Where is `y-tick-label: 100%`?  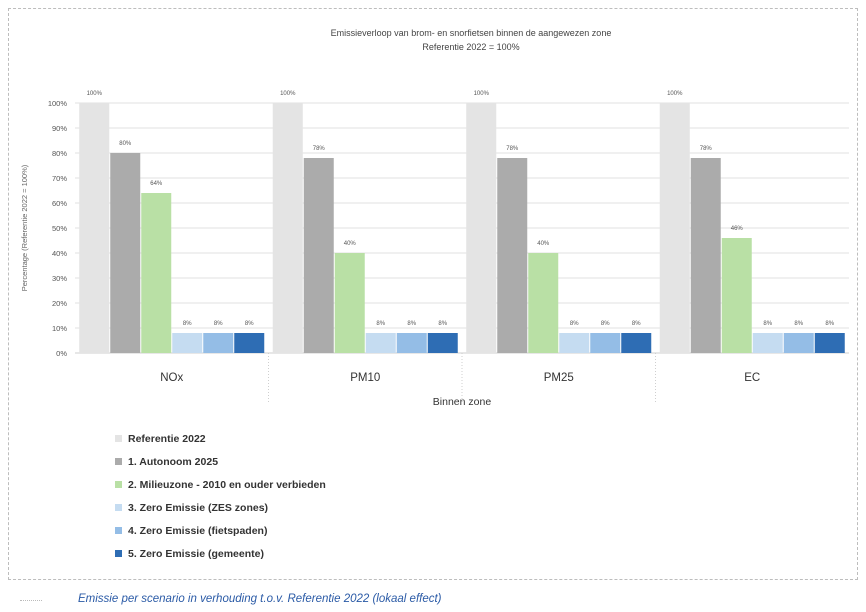 y-tick-label: 100% is located at coordinates (58, 103).